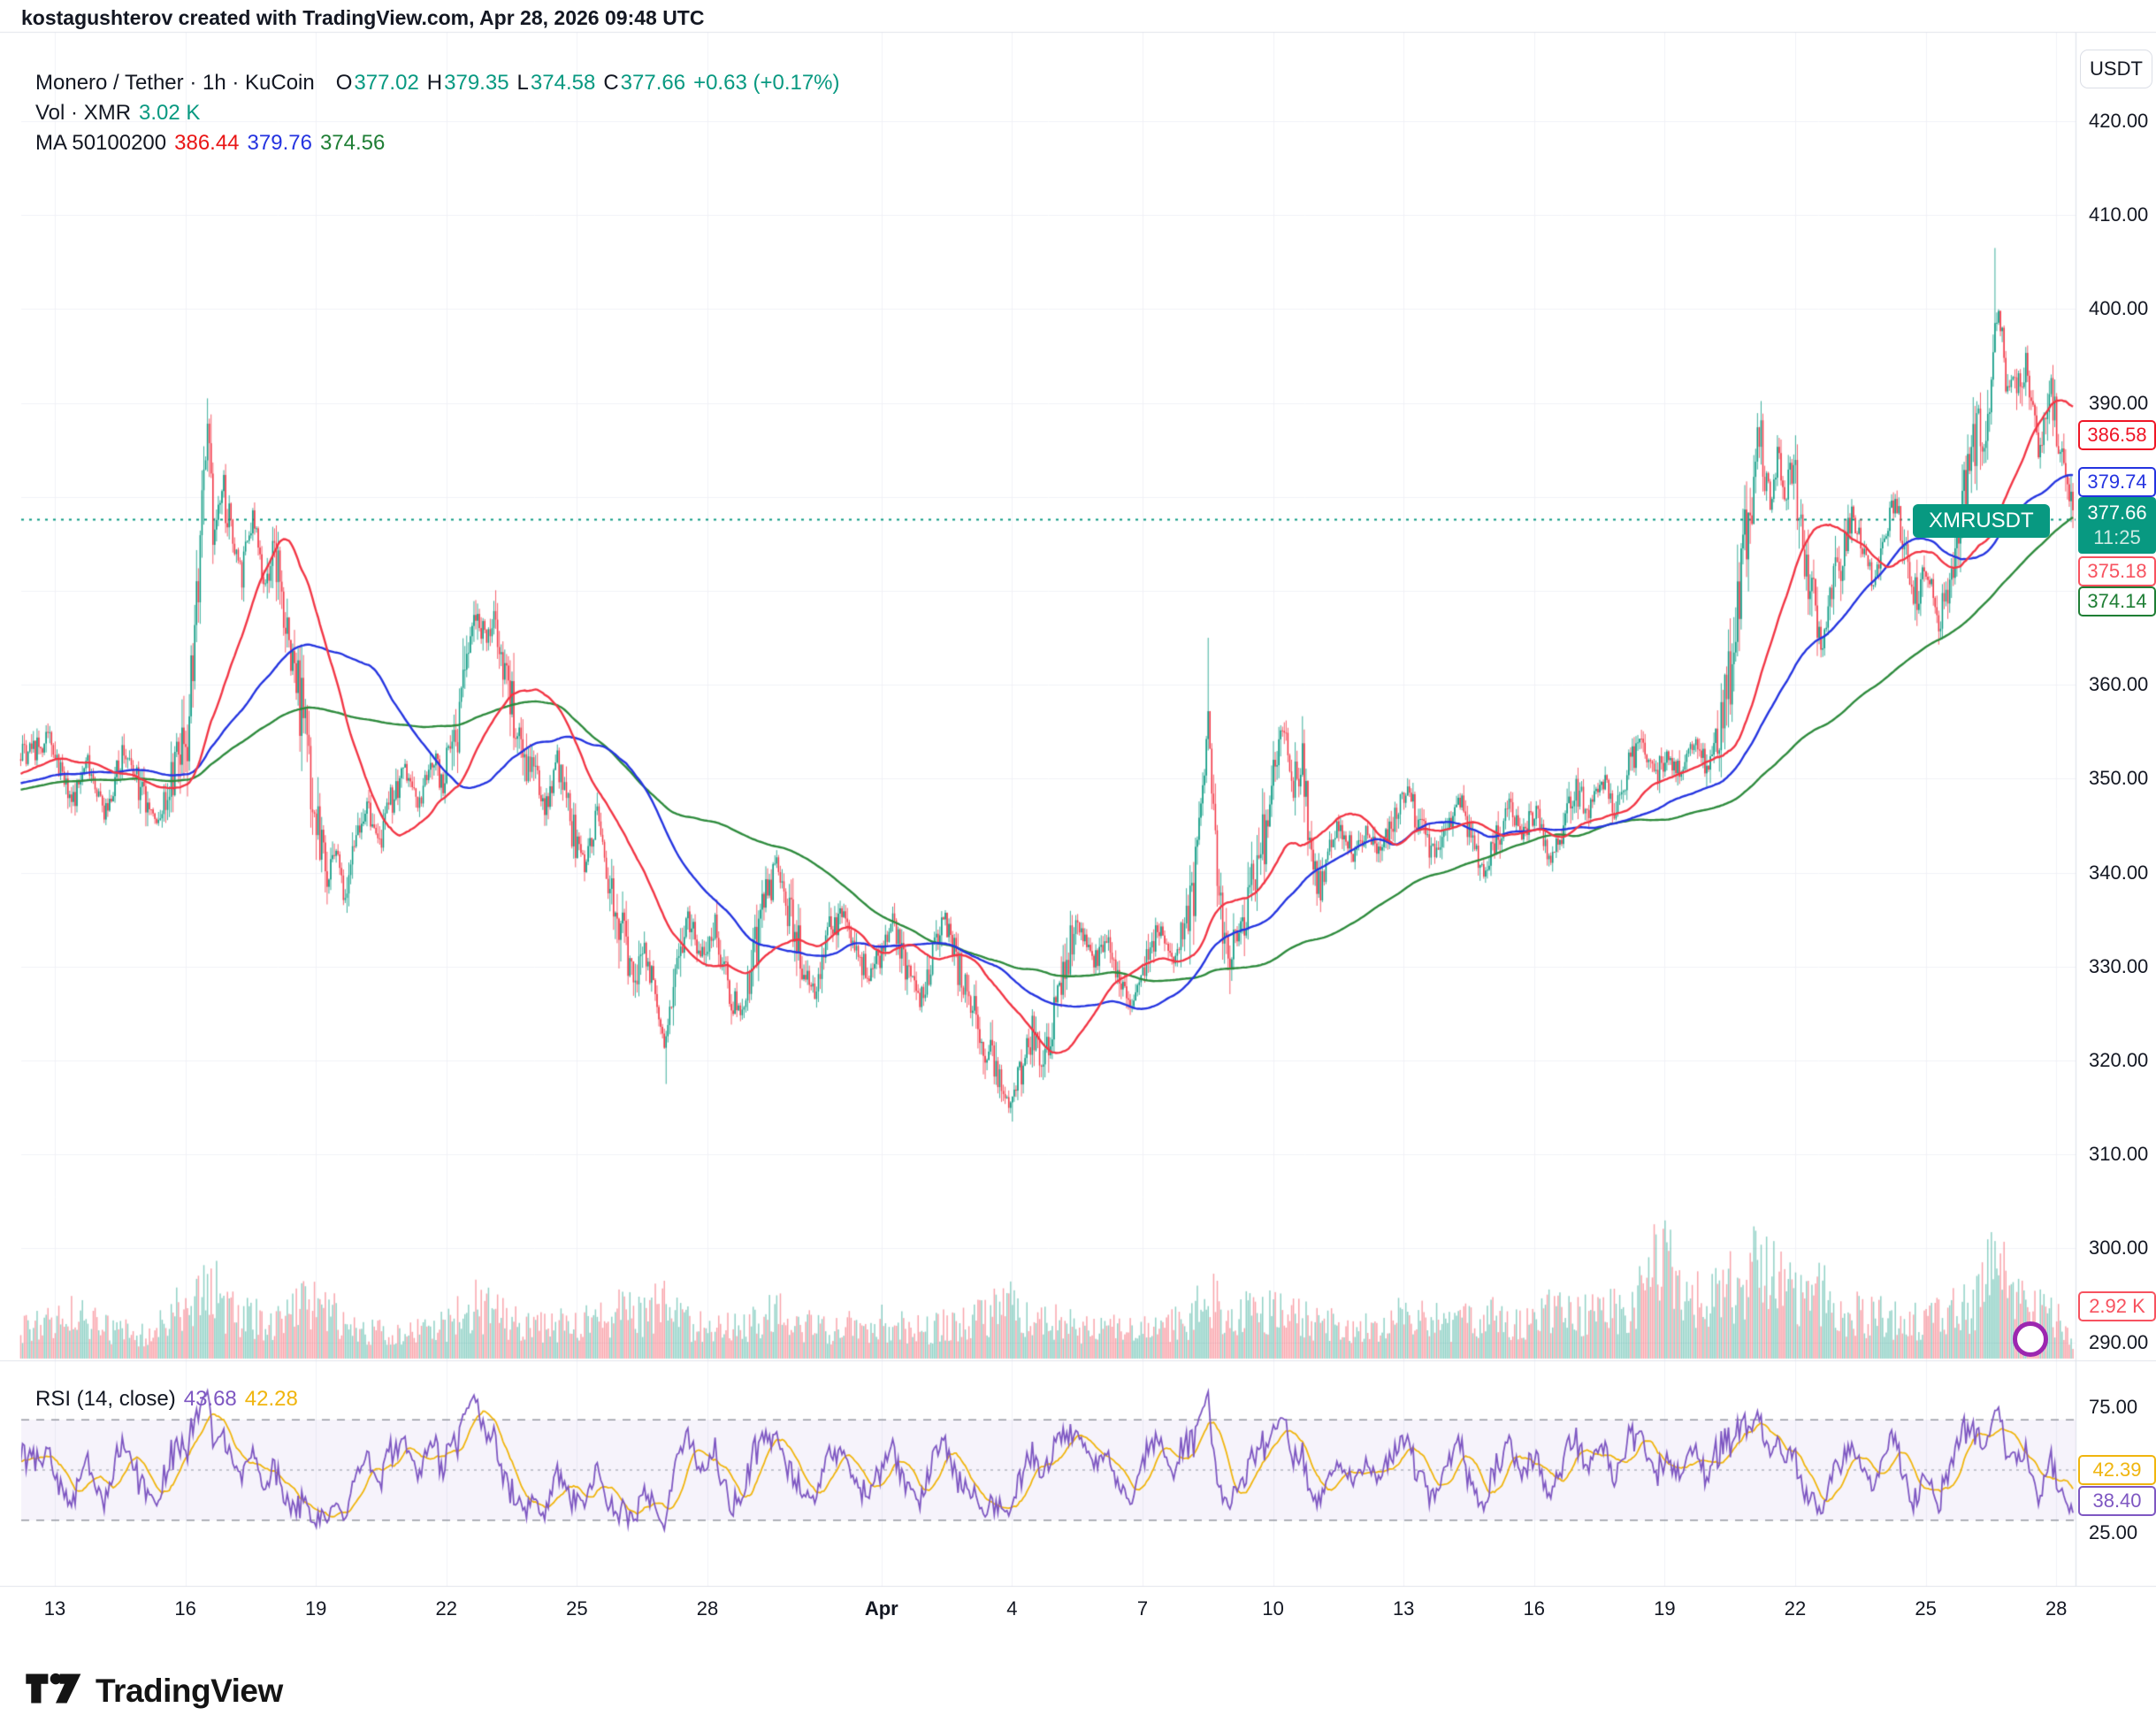 This screenshot has height=1723, width=2156. What do you see at coordinates (2117, 513) in the screenshot?
I see `last-price-value: 377.66` at bounding box center [2117, 513].